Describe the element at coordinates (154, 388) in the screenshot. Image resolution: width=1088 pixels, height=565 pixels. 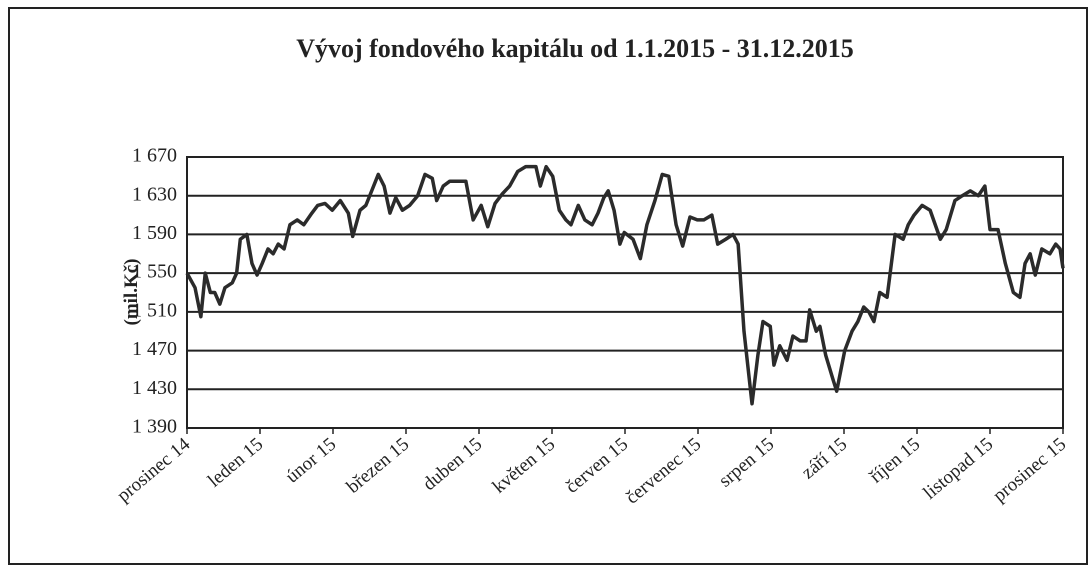
I see `y-tick-label: 1 430` at that location.